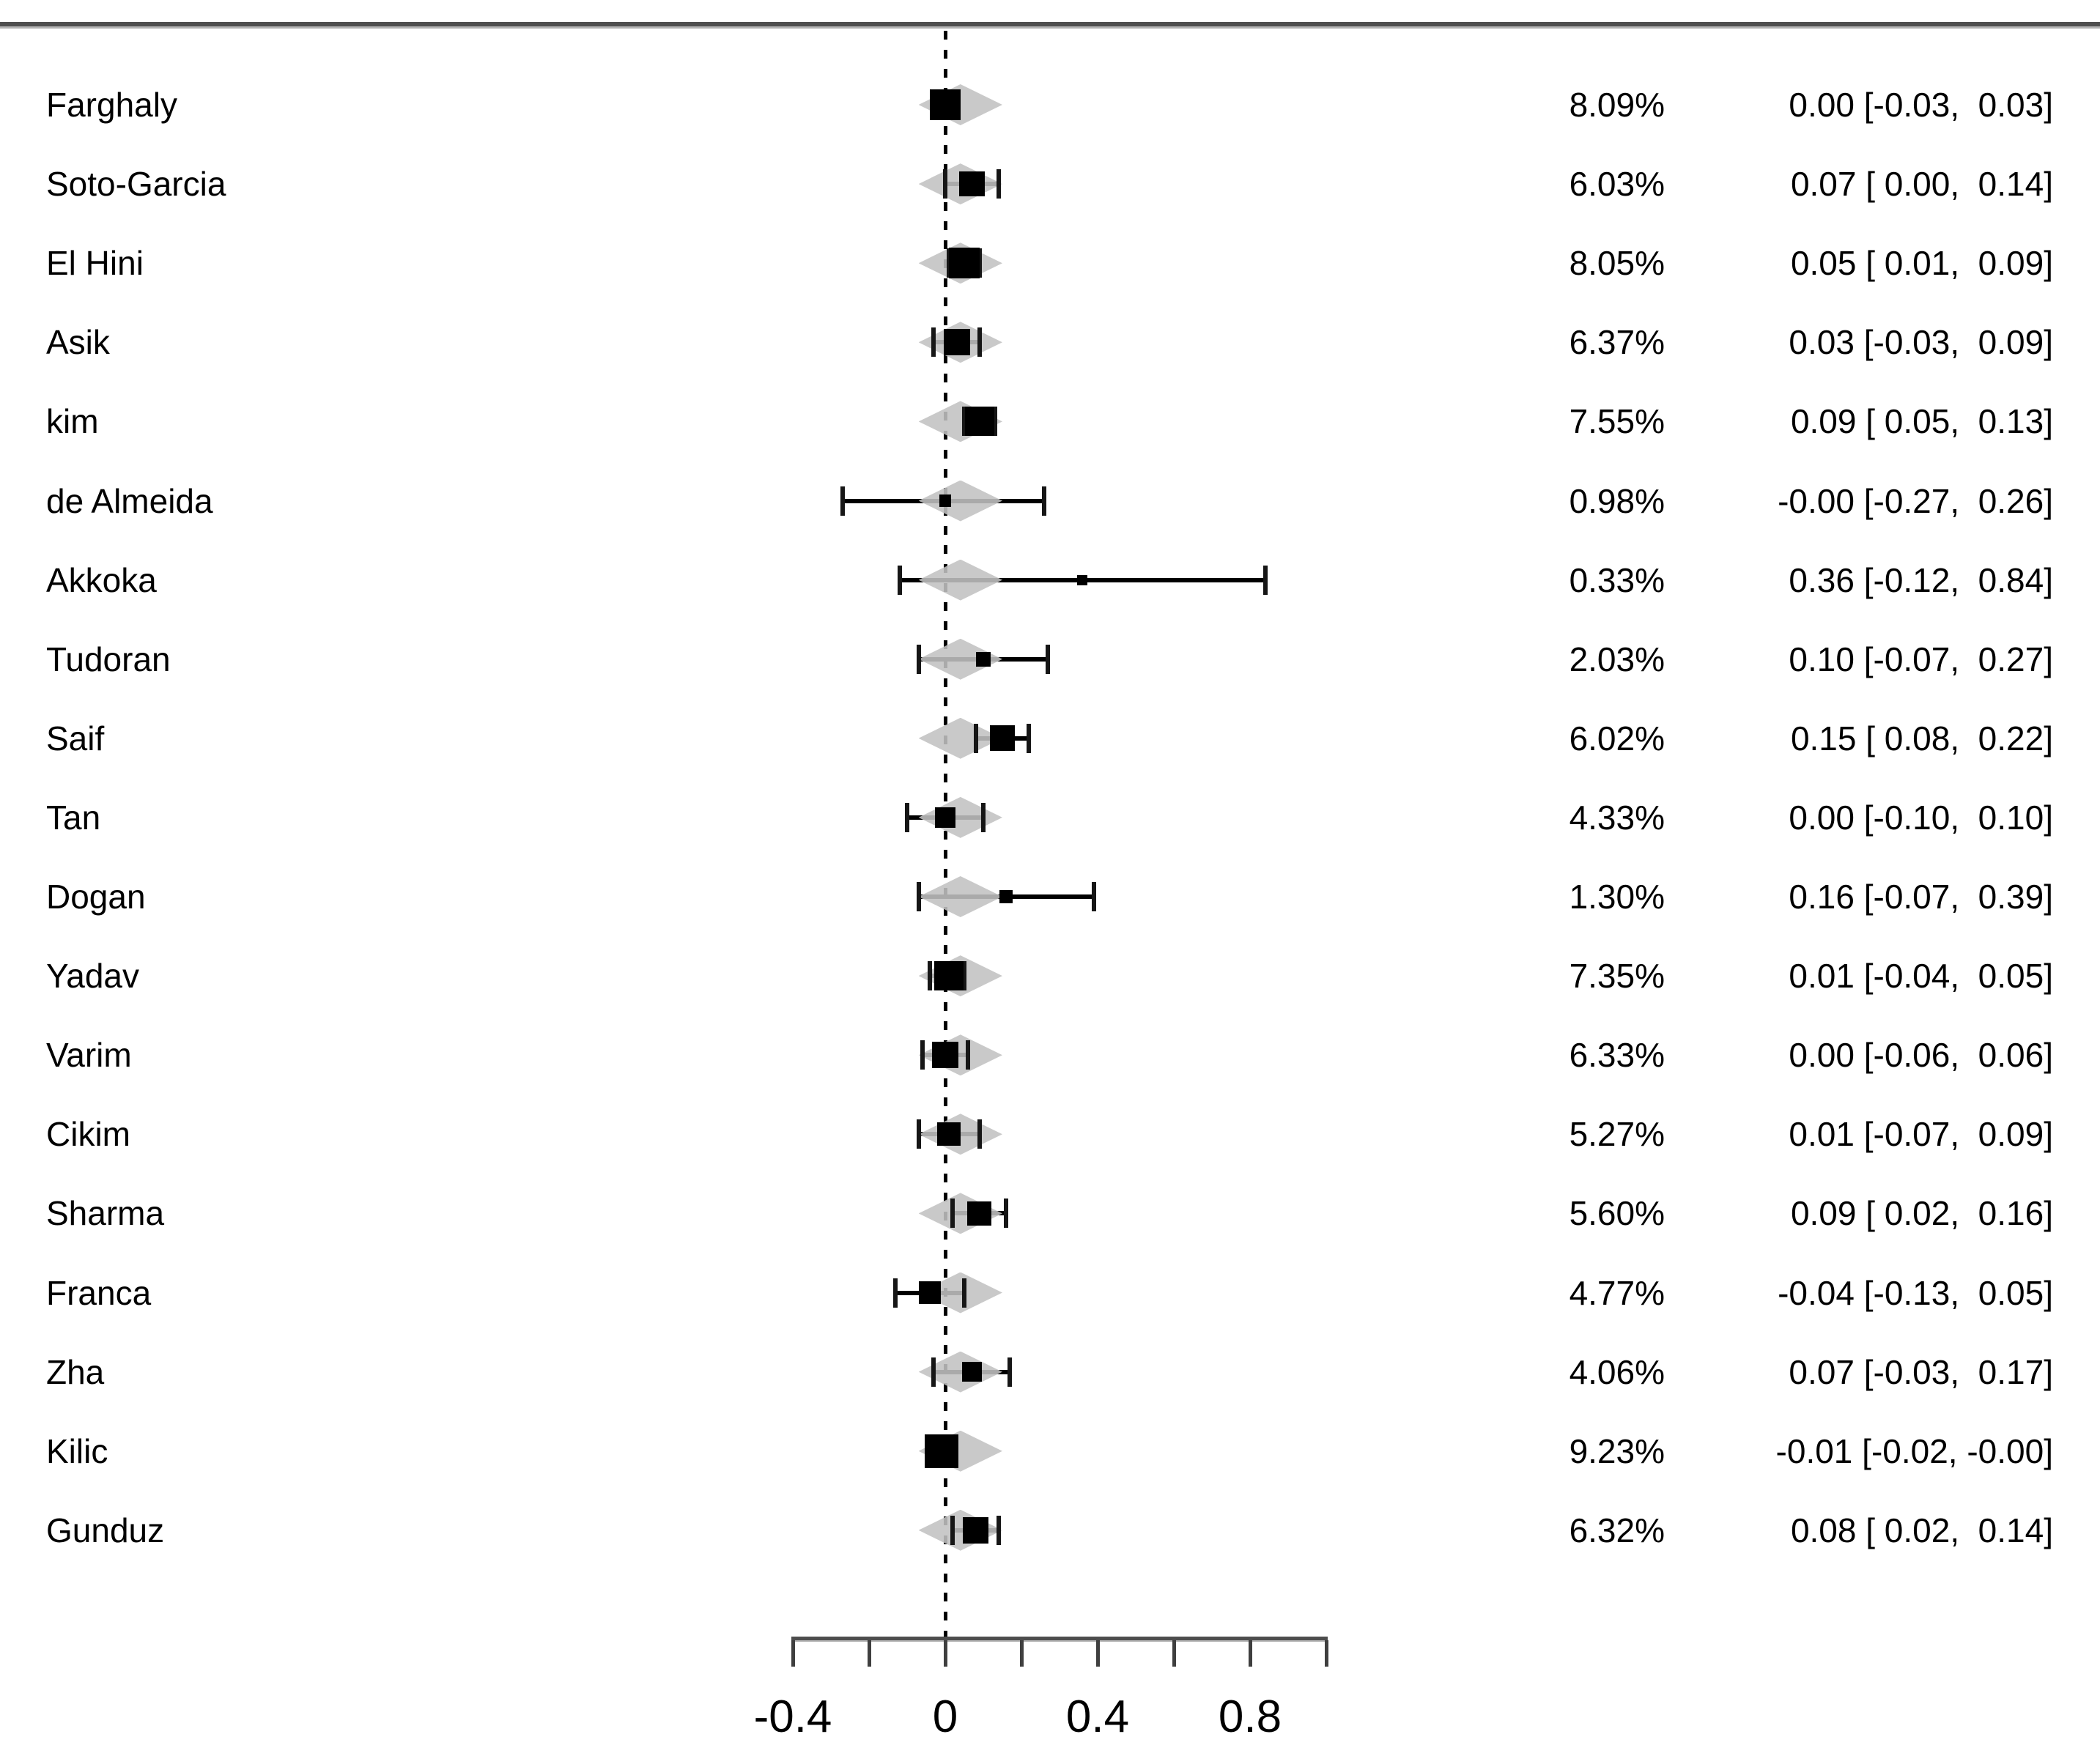 Image resolution: width=2100 pixels, height=1756 pixels. I want to click on study-label: kim, so click(72, 421).